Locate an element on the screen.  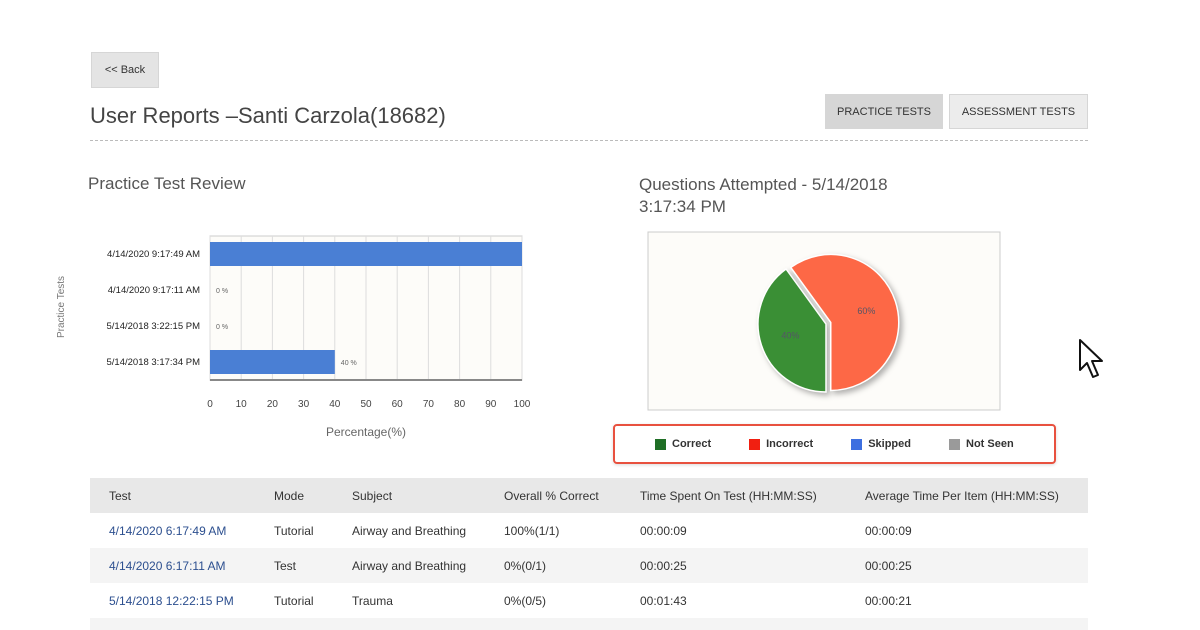
legend-item: Correct is located at coordinates (683, 444).